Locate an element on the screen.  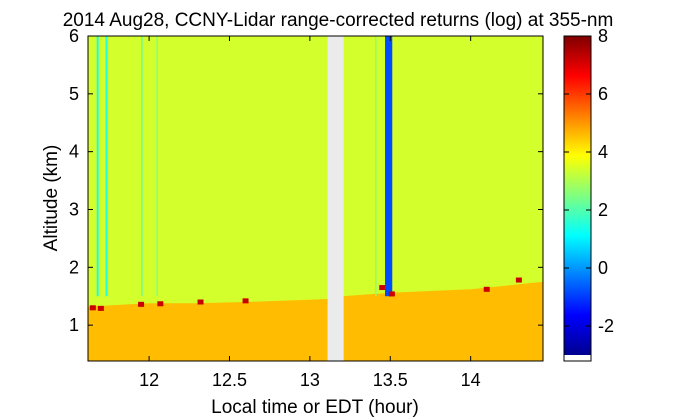
colorbar-gradient is located at coordinates (577, 195).